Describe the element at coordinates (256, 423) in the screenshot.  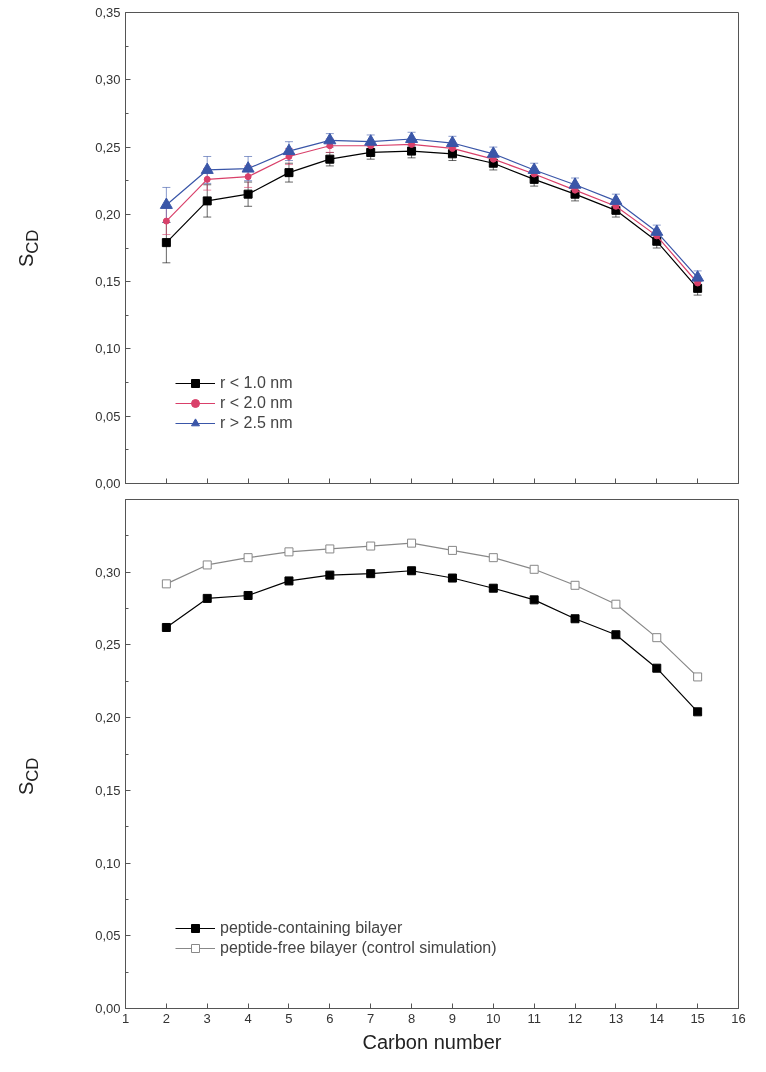
I see `legend-label: r > 2.5 nm` at that location.